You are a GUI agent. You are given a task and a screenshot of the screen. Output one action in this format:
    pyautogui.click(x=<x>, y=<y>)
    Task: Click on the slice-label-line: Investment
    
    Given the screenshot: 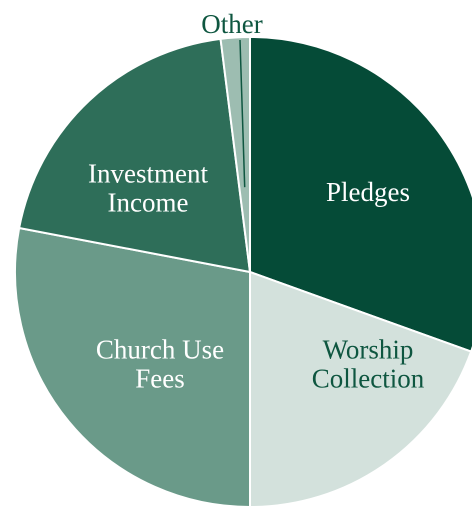 What is the action you would take?
    pyautogui.click(x=148, y=174)
    